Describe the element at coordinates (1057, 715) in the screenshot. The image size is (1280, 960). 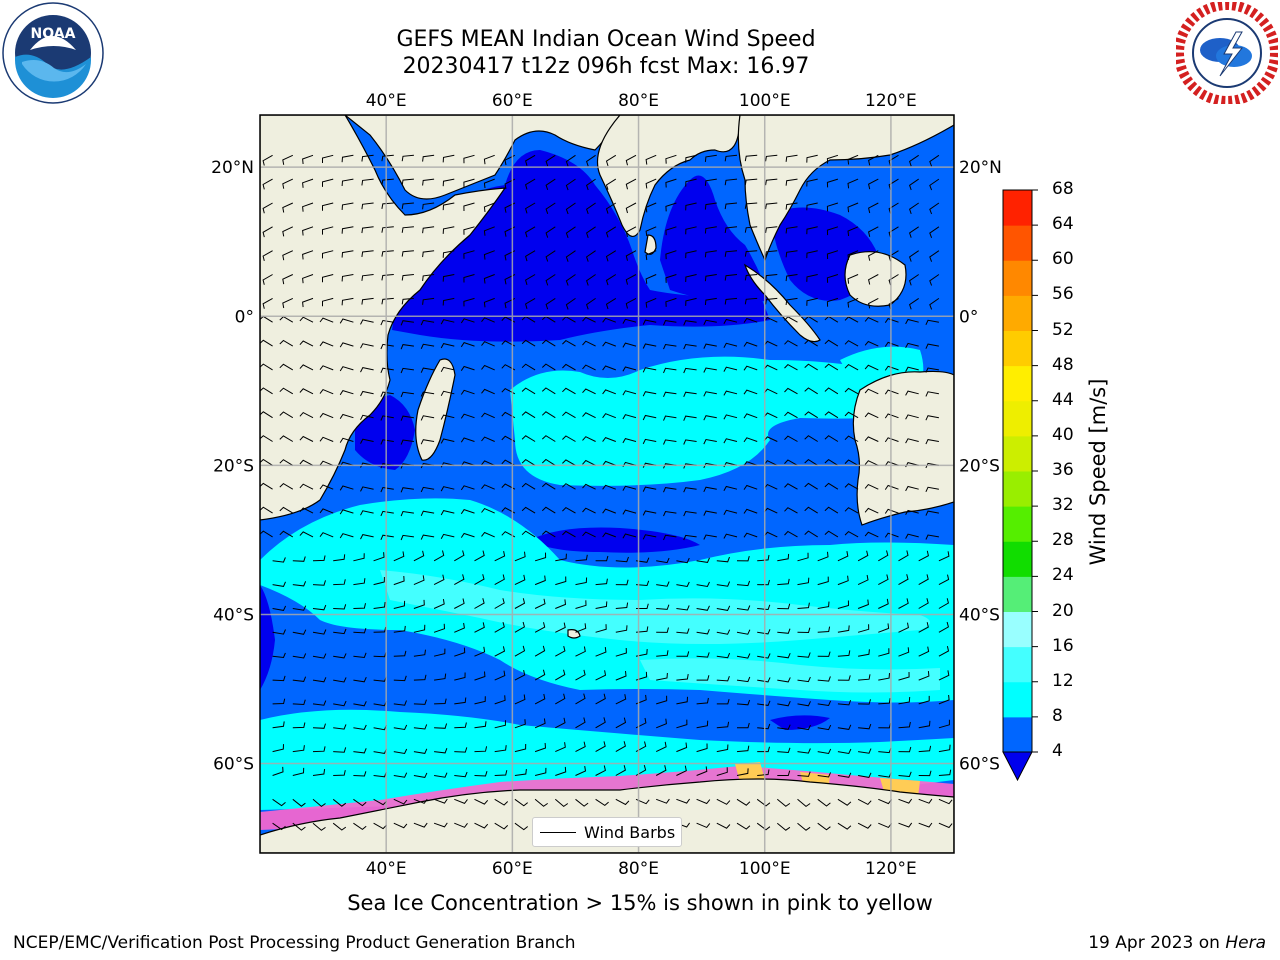
I see `colorbar-tick-label: 8` at that location.